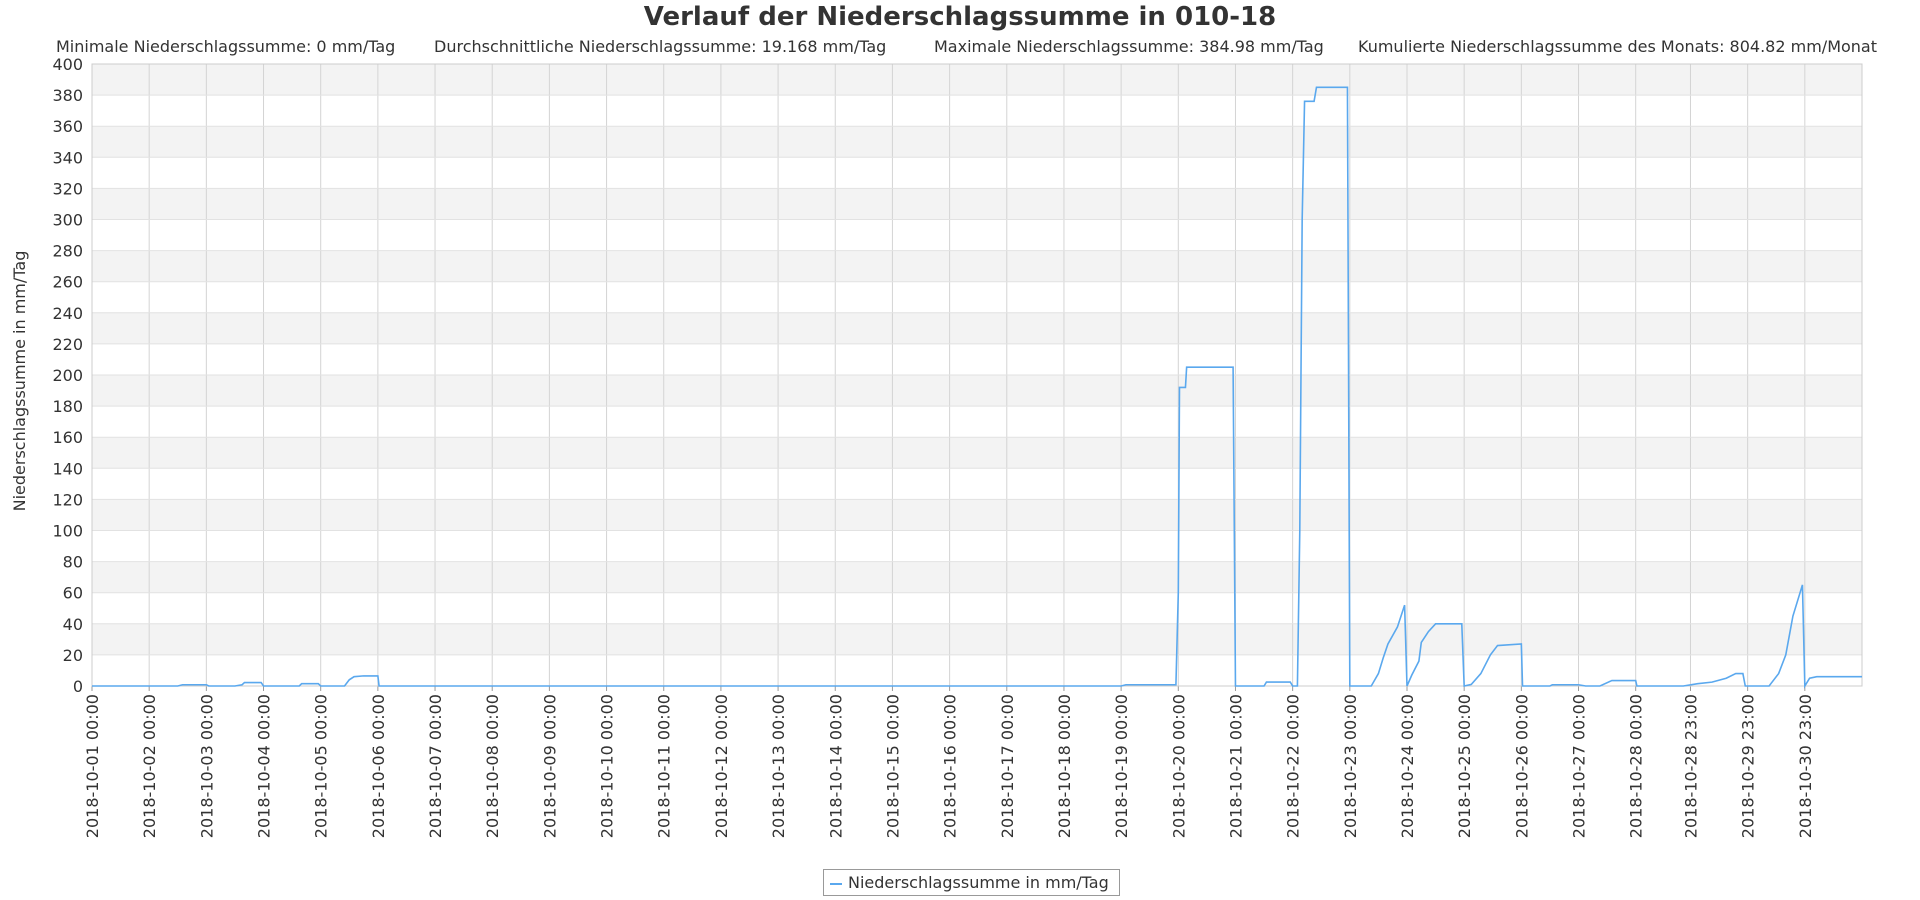 The height and width of the screenshot is (900, 1920). What do you see at coordinates (435, 766) in the screenshot?
I see `x-tick-label: 2018-10-07 00:00` at bounding box center [435, 766].